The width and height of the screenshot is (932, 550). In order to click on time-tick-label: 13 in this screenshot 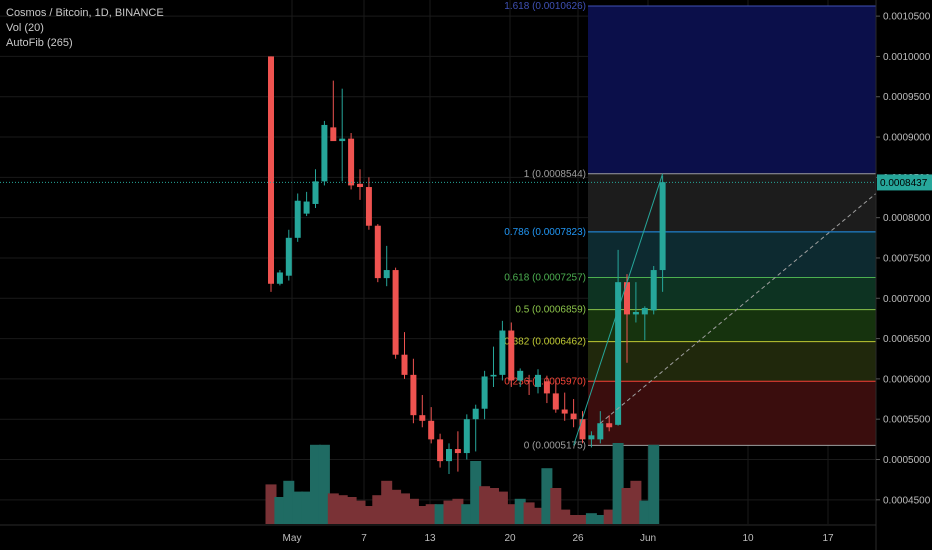, I will do `click(430, 538)`.